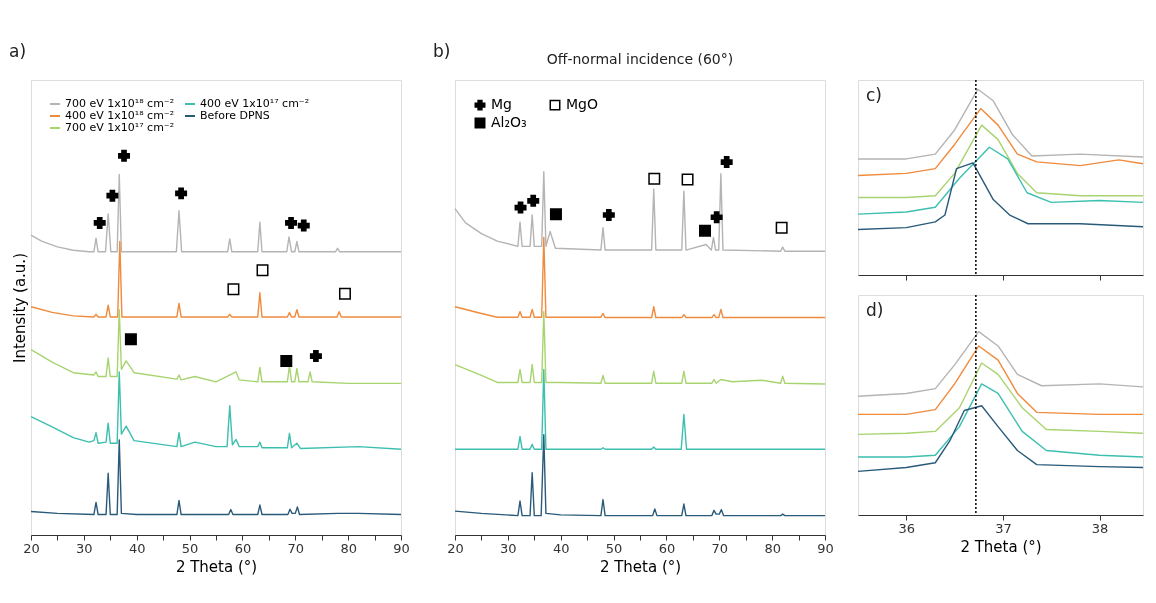 This screenshot has height=603, width=1156. What do you see at coordinates (442, 51) in the screenshot?
I see `text: b)` at bounding box center [442, 51].